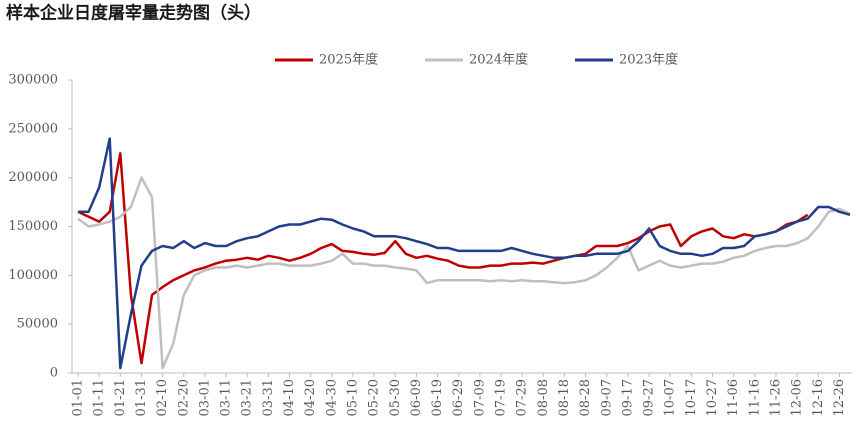 The image size is (857, 430). Describe the element at coordinates (78, 397) in the screenshot. I see `x-tick-label: 01-01` at that location.